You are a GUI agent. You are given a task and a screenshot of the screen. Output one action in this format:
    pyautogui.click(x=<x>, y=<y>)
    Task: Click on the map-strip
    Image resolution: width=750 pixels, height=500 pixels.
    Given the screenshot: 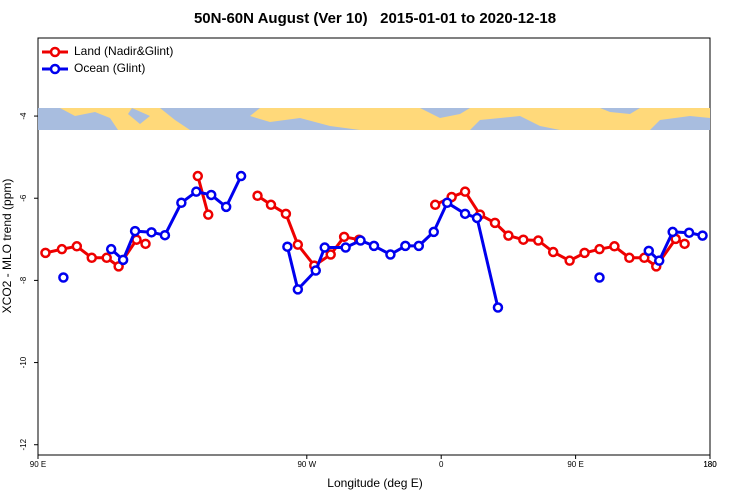 What is the action you would take?
    pyautogui.click(x=374, y=119)
    